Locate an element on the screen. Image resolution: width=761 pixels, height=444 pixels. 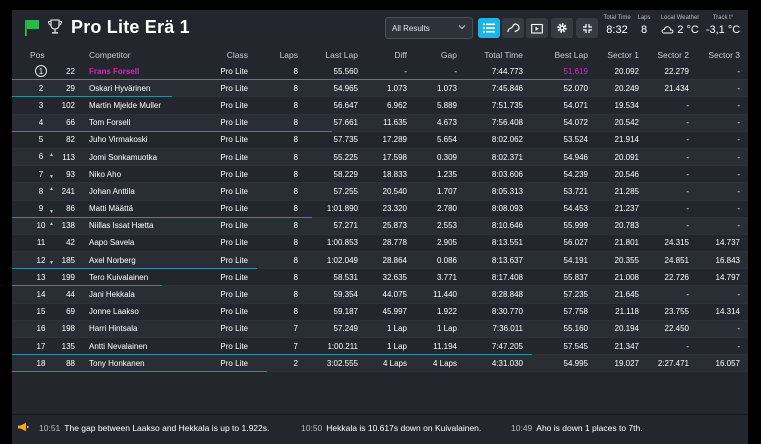
fullscreen-button is located at coordinates (587, 28).